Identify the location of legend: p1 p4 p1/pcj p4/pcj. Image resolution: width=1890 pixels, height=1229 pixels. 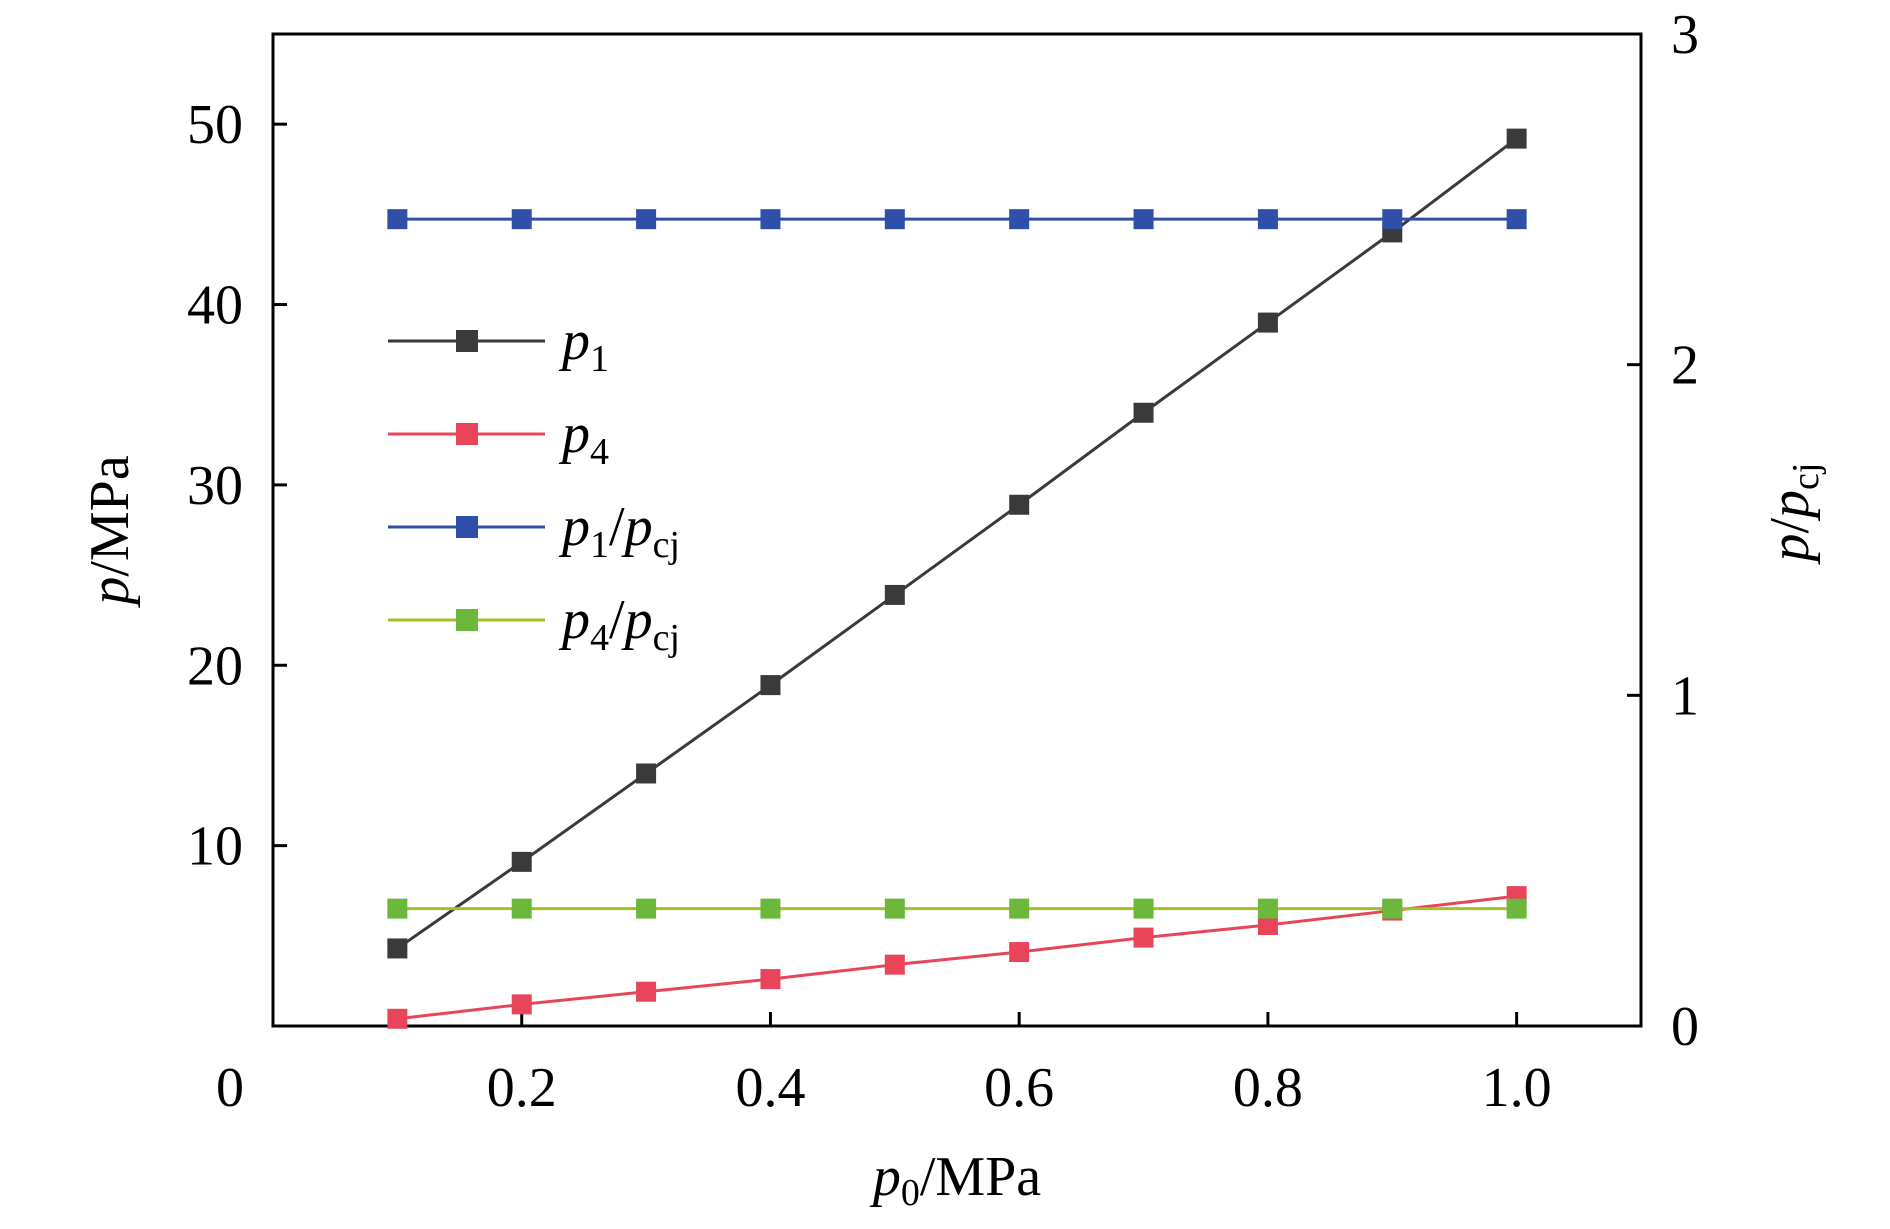
(534, 484).